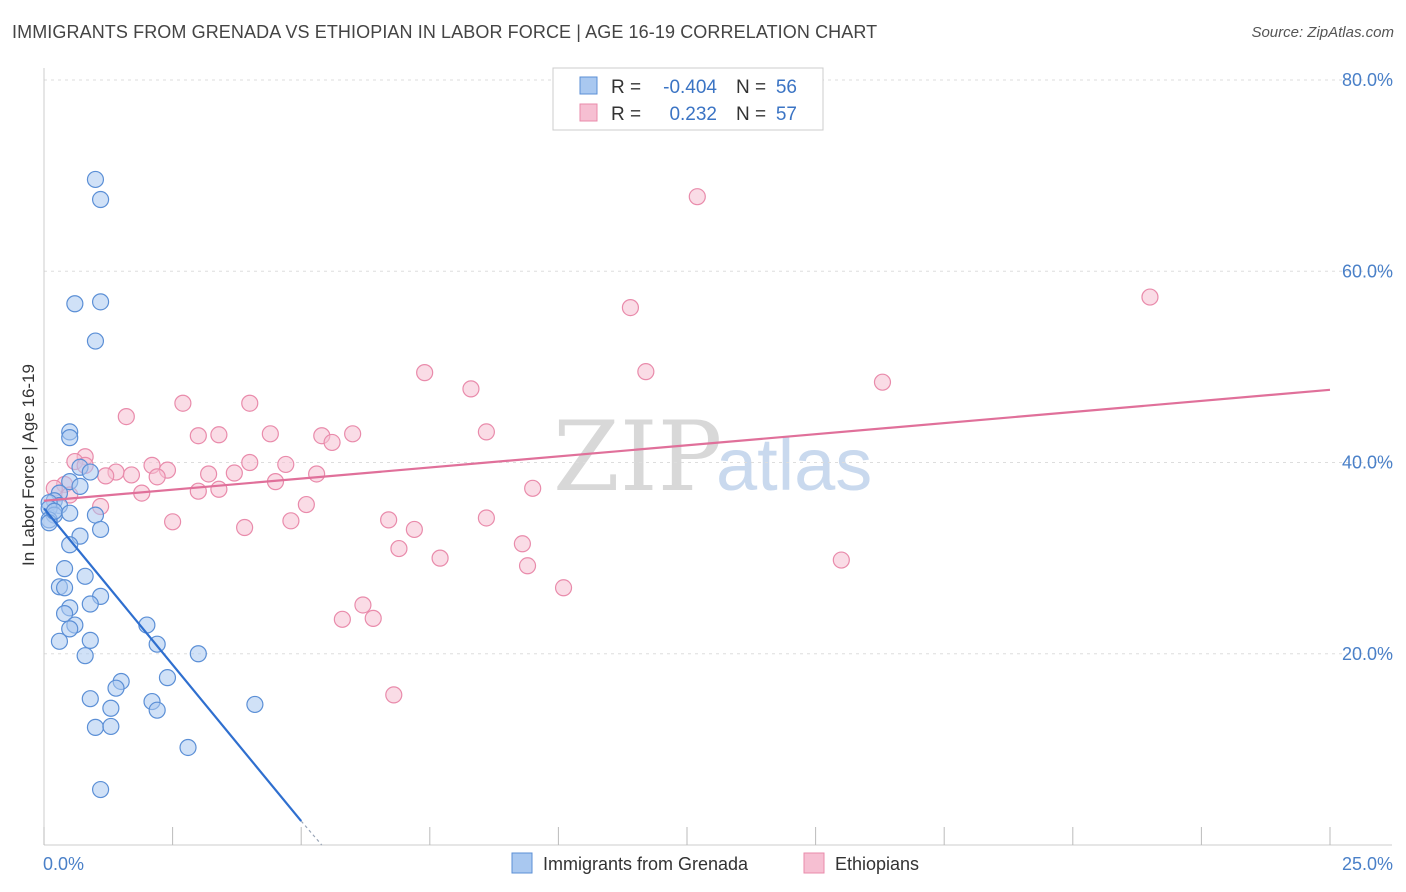 The width and height of the screenshot is (1406, 892). I want to click on stats-r-value-grenada: -0.404, so click(690, 87).